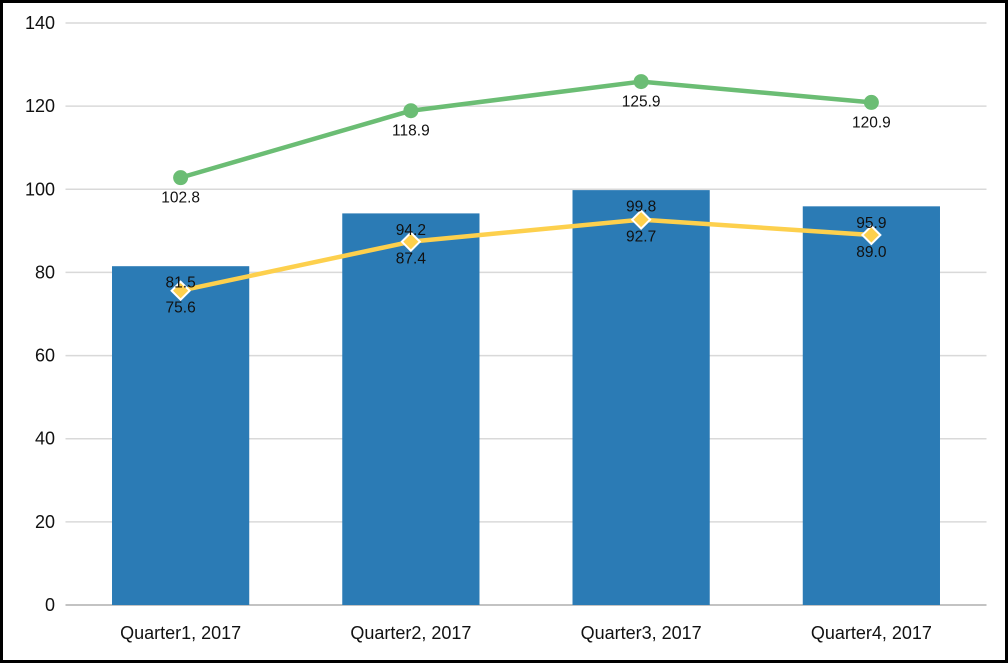  What do you see at coordinates (871, 633) in the screenshot?
I see `x-category-label: Quarter4, 2017` at bounding box center [871, 633].